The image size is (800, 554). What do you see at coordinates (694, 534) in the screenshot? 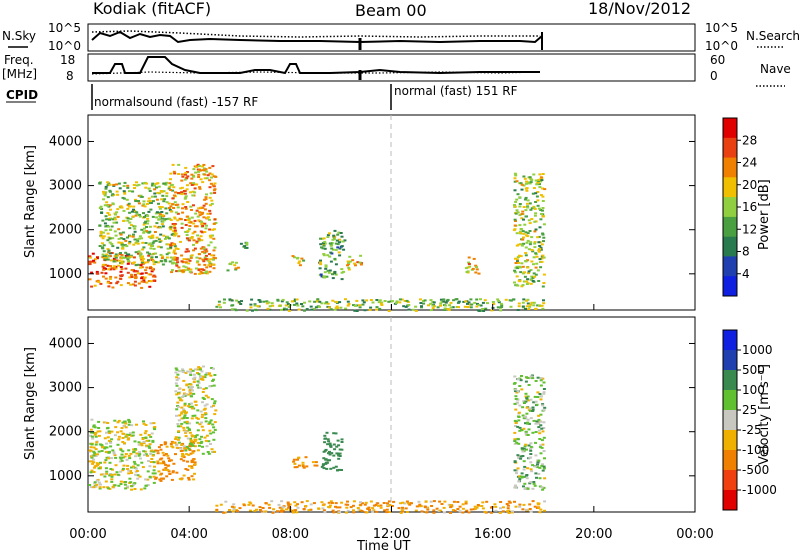
I see `x-tick-label: 00:00` at bounding box center [694, 534].